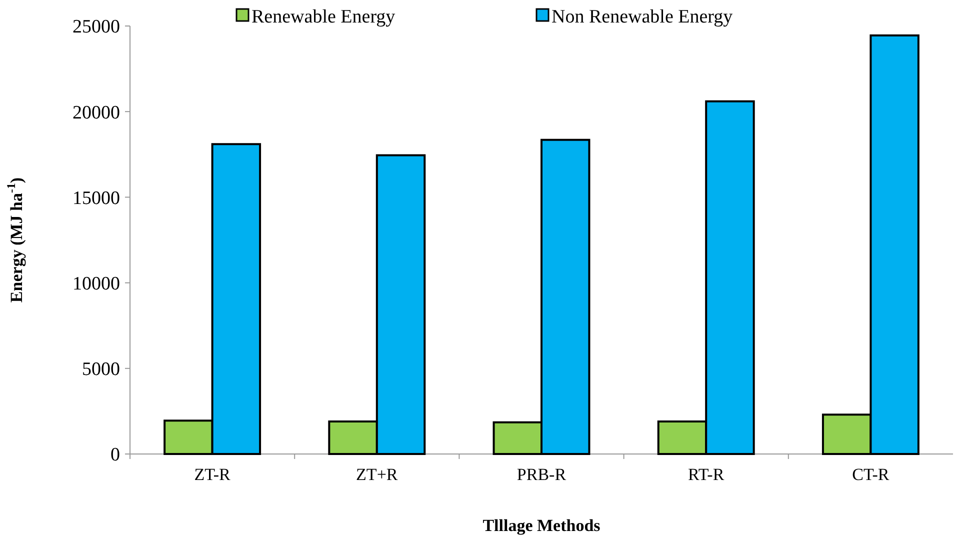 The image size is (973, 546). Describe the element at coordinates (541, 474) in the screenshot. I see `x-tick-label: PRB-R` at that location.